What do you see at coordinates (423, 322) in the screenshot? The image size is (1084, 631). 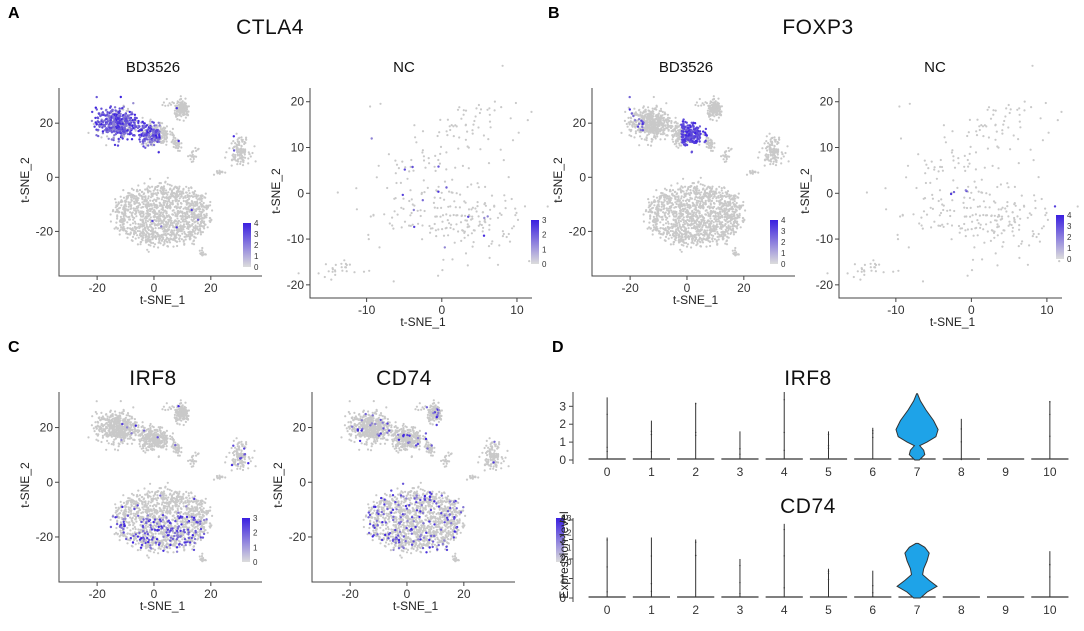 I see `x-axis-label: t-SNE_1` at bounding box center [423, 322].